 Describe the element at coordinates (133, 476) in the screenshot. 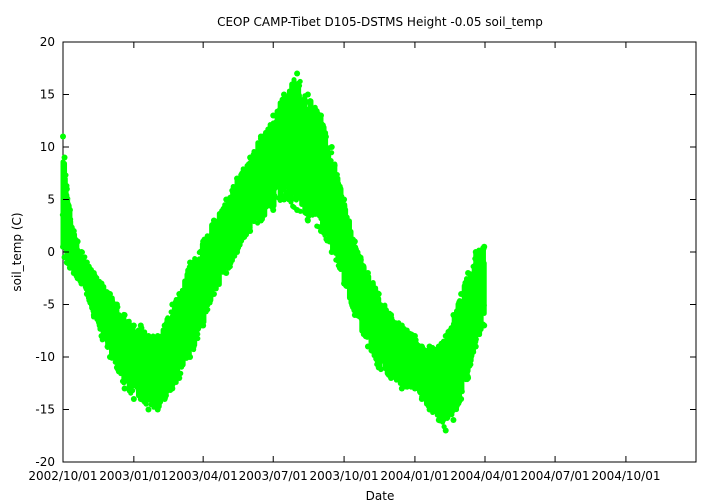

I see `x-tick-label: 2003/01/01` at that location.